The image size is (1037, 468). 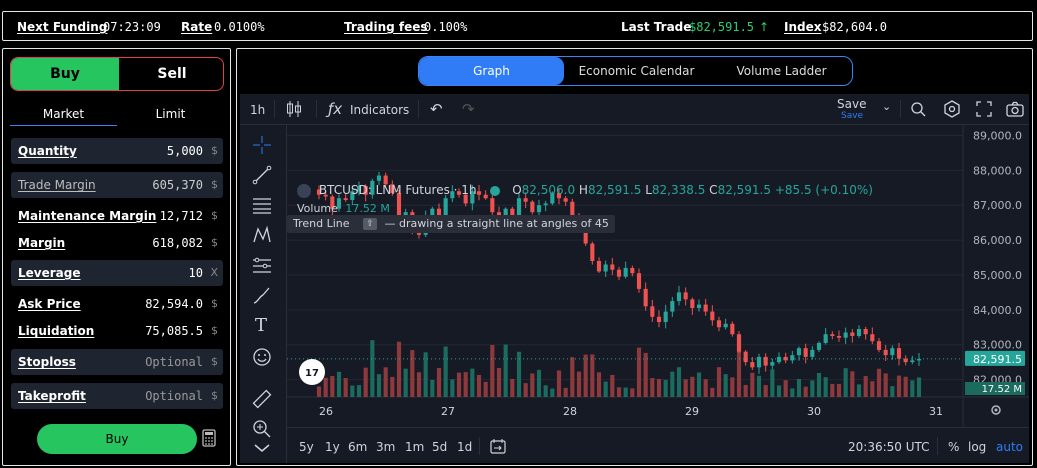 I want to click on trade-margin-value: 605,370, so click(x=177, y=185).